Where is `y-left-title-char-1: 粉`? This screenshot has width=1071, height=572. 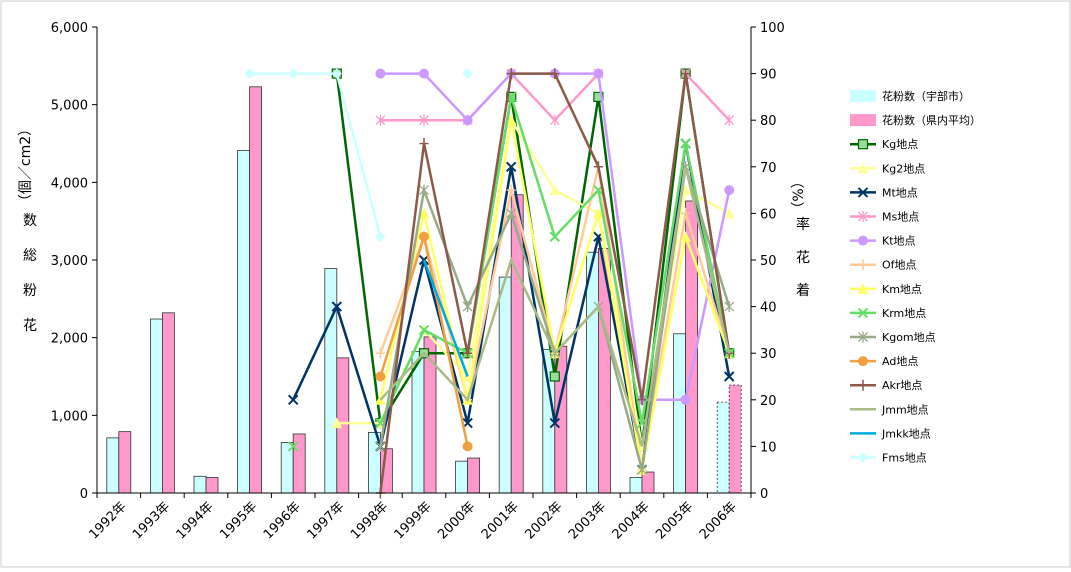
y-left-title-char-1: 粉 is located at coordinates (30, 291).